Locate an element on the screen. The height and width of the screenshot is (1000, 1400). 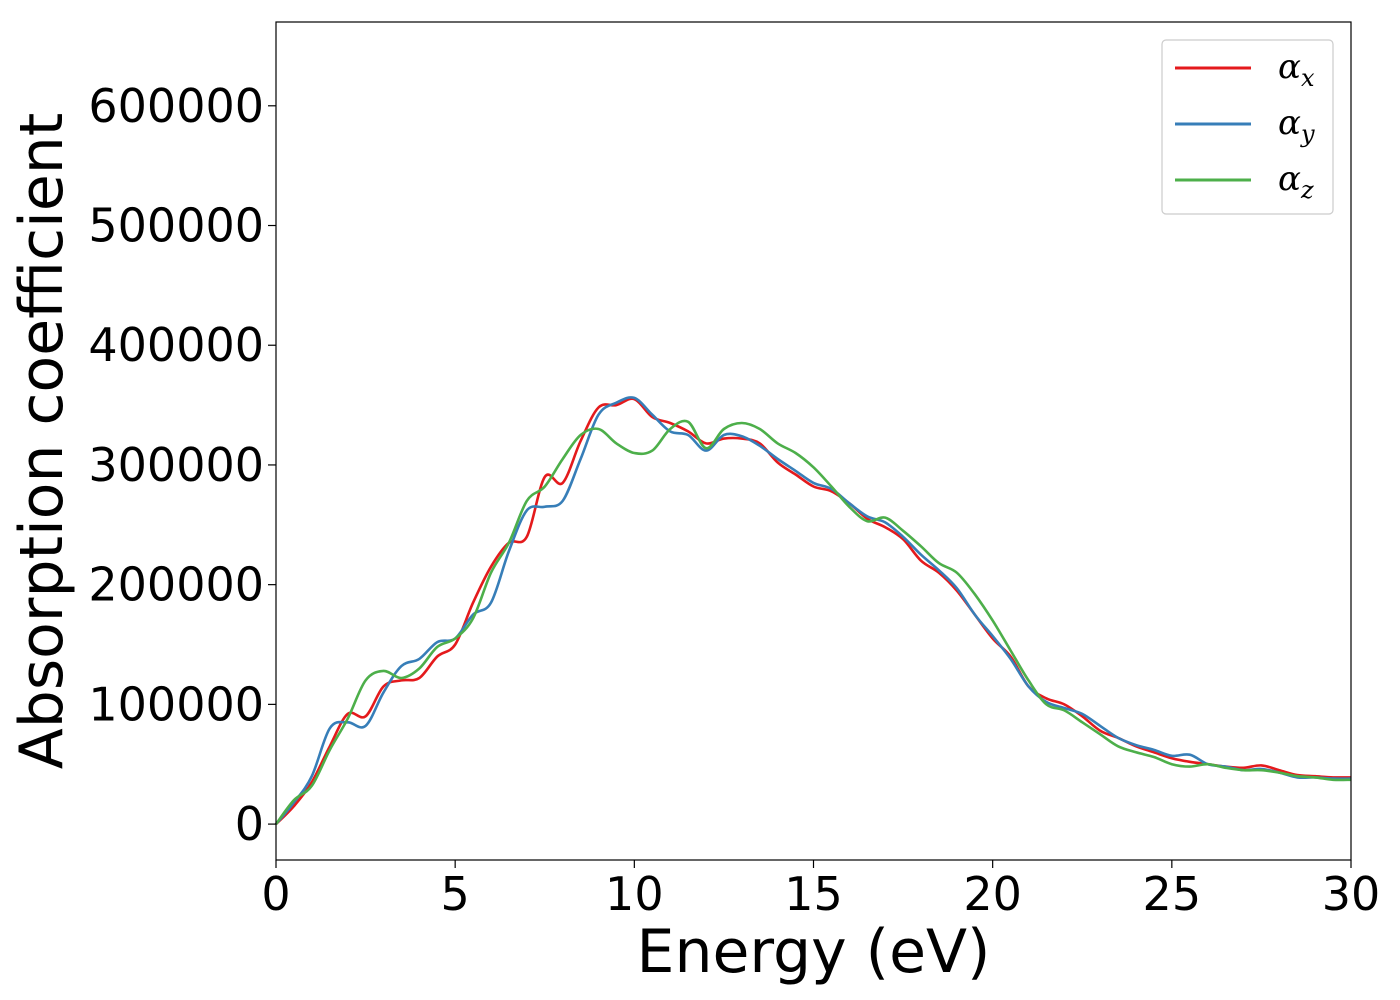
legend-box is located at coordinates (1247, 127).